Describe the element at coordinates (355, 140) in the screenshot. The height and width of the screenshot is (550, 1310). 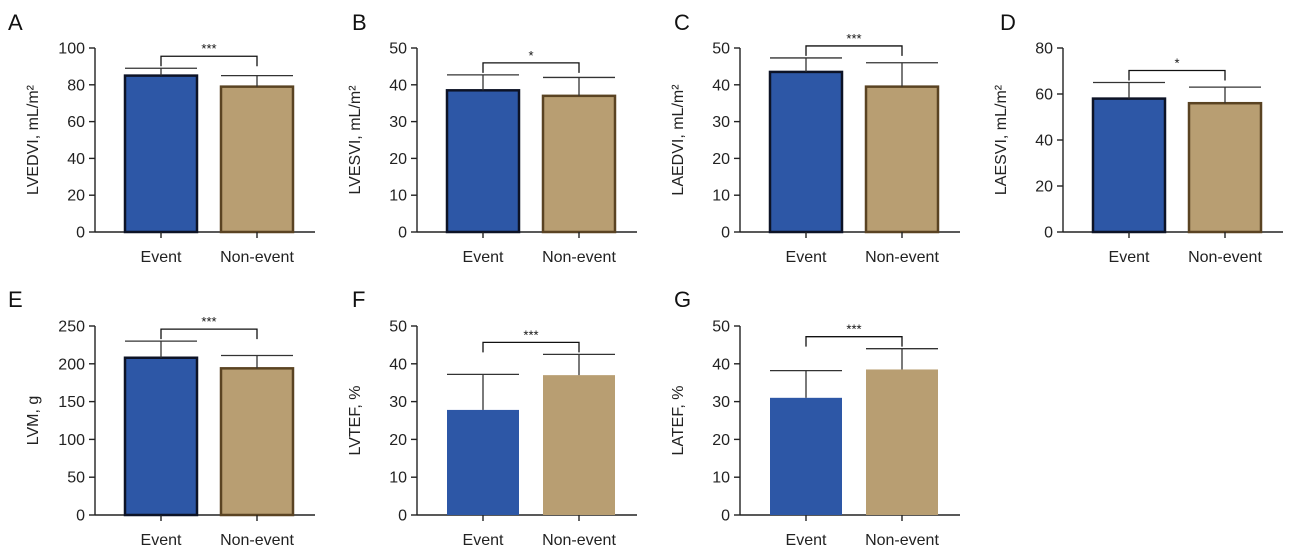
I see `y-axis-label: LVESVI, mL/m²` at that location.